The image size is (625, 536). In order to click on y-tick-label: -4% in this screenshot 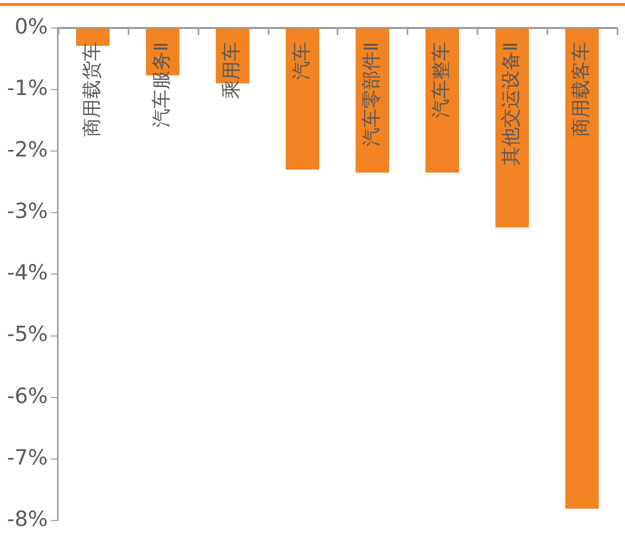, I will do `click(27, 272)`.